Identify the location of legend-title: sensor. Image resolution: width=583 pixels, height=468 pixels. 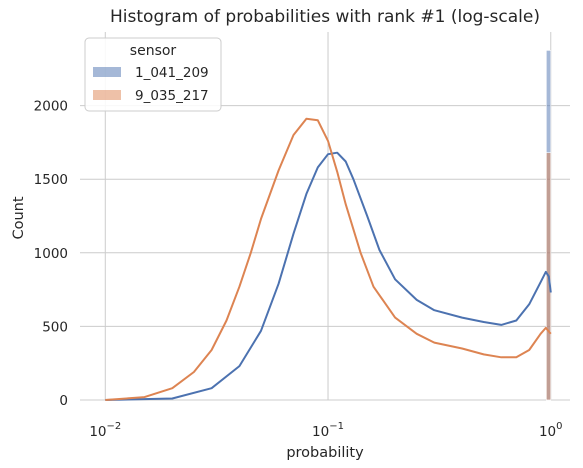
(153, 51).